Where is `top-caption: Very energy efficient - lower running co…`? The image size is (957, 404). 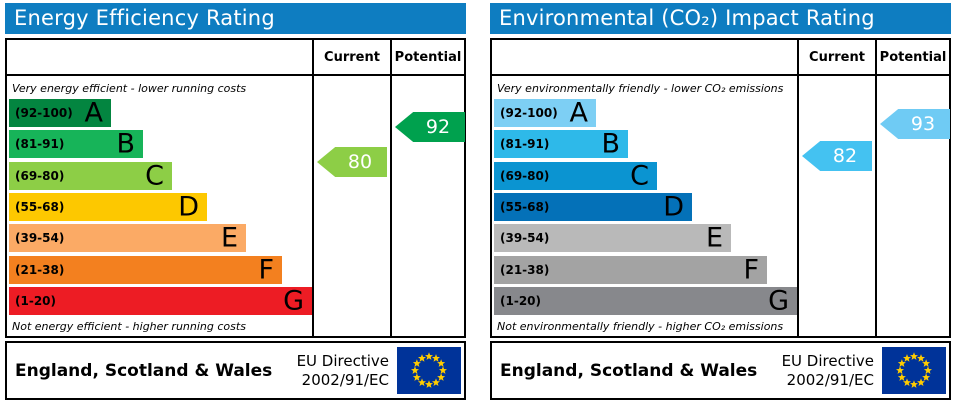 top-caption: Very energy efficient - lower running co… is located at coordinates (129, 88).